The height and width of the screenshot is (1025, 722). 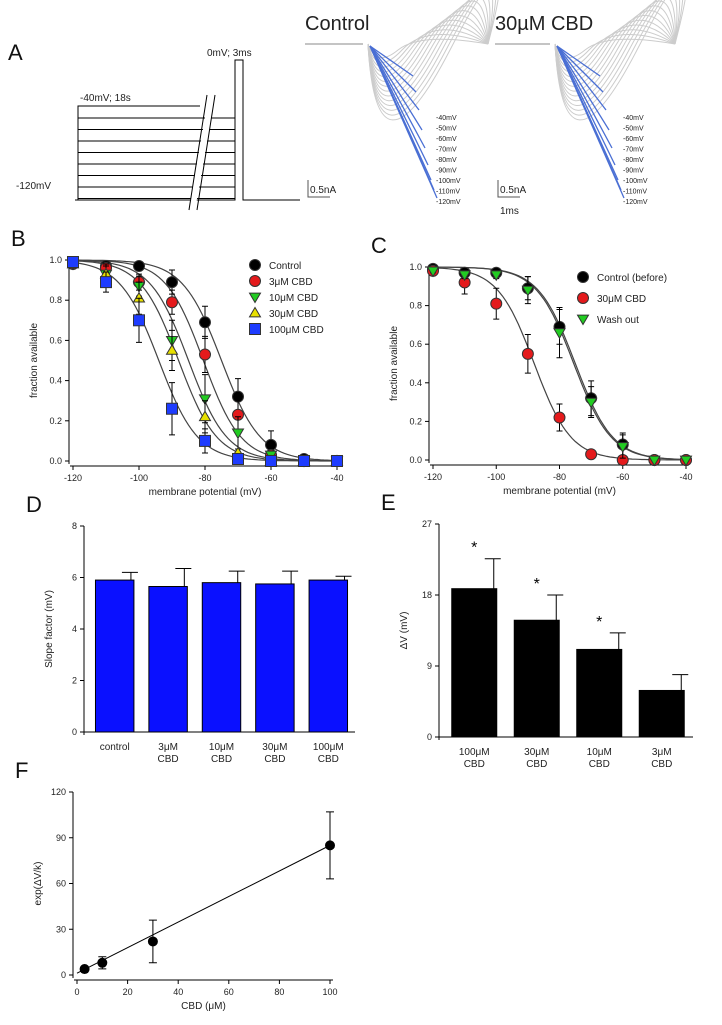 I want to click on trace-label: -60mV, so click(x=633, y=139).